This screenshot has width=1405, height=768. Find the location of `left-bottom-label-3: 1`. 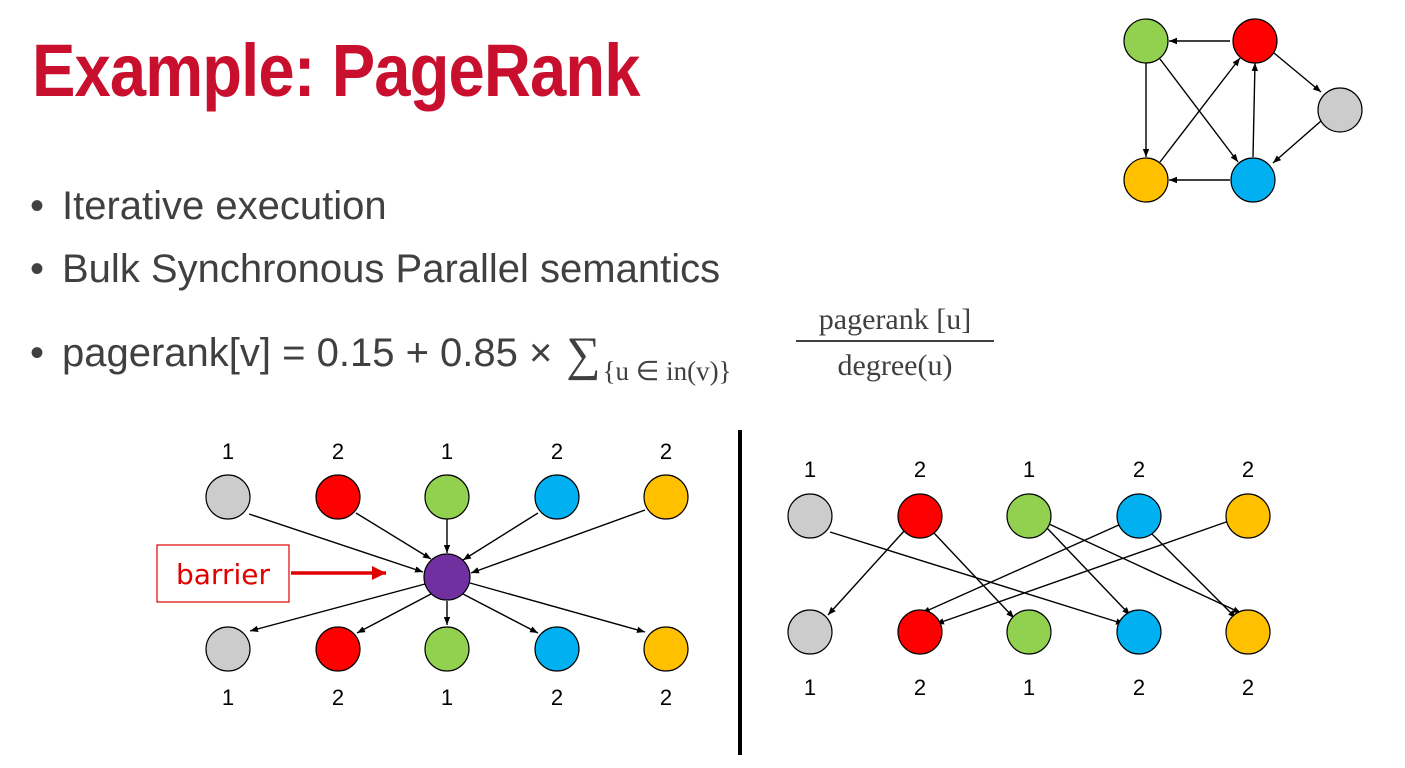

left-bottom-label-3: 1 is located at coordinates (447, 697).